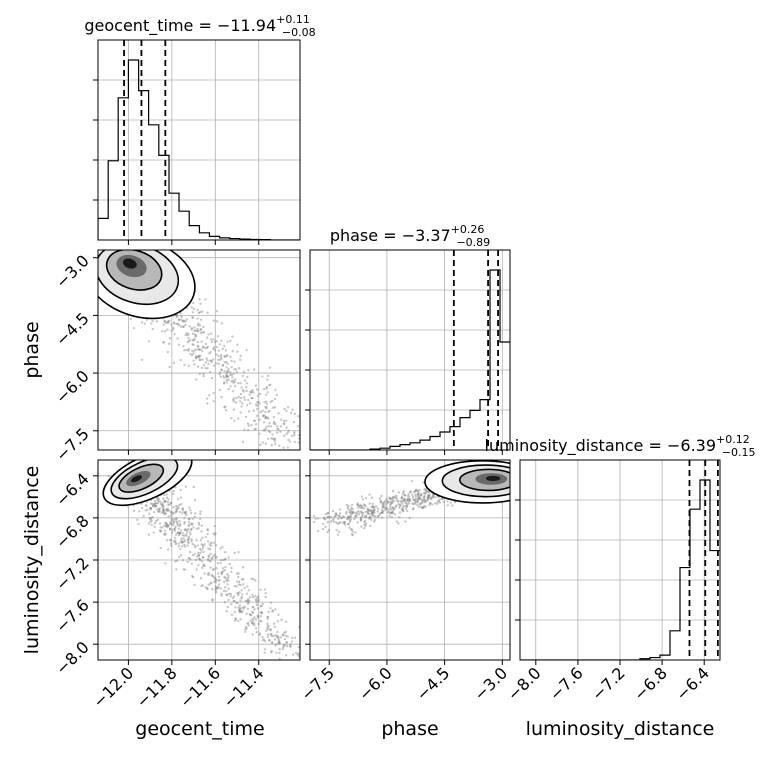 The height and width of the screenshot is (760, 760). I want to click on y-axis-label-luminosity-distance: luminosity_distance, so click(32, 560).